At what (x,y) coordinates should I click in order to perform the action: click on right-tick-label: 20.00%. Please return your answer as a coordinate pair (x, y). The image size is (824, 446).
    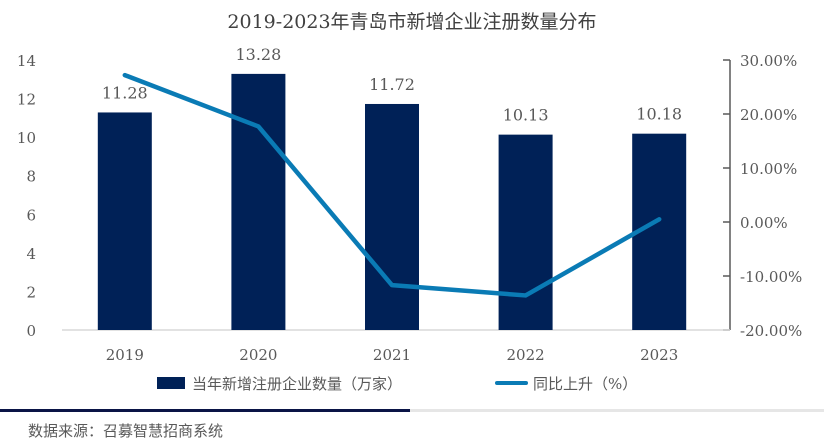
    Looking at the image, I should click on (768, 115).